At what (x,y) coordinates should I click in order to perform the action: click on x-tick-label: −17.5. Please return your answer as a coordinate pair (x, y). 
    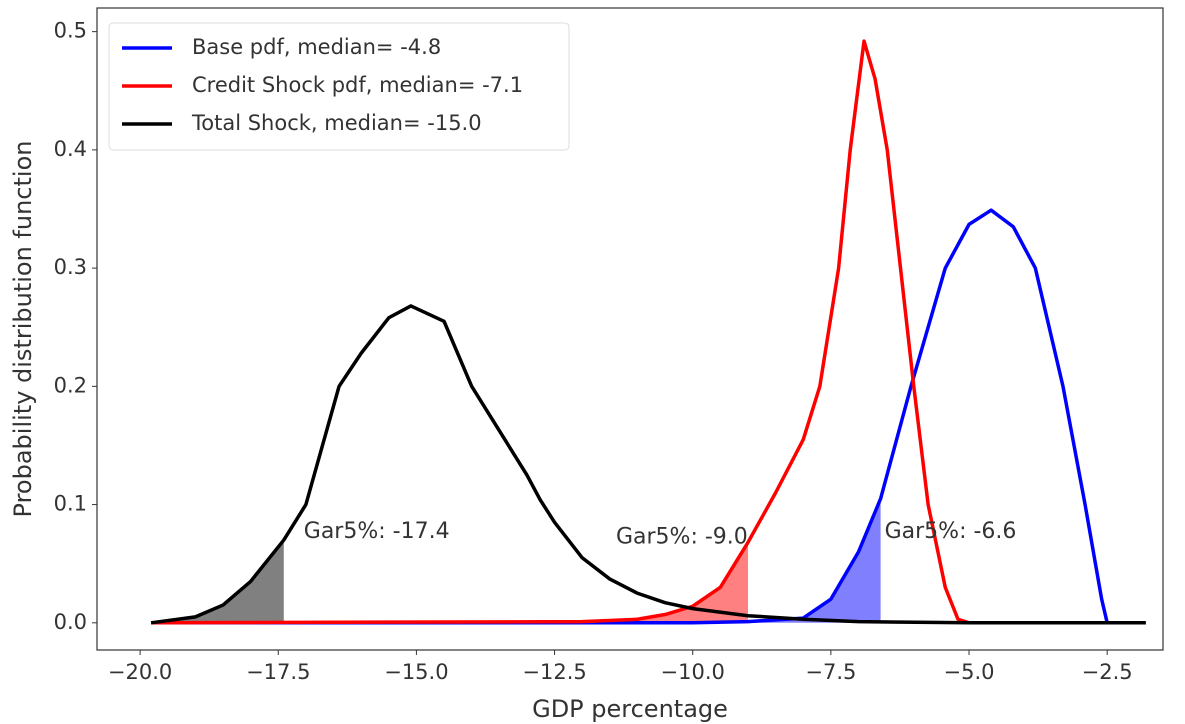
    Looking at the image, I should click on (278, 672).